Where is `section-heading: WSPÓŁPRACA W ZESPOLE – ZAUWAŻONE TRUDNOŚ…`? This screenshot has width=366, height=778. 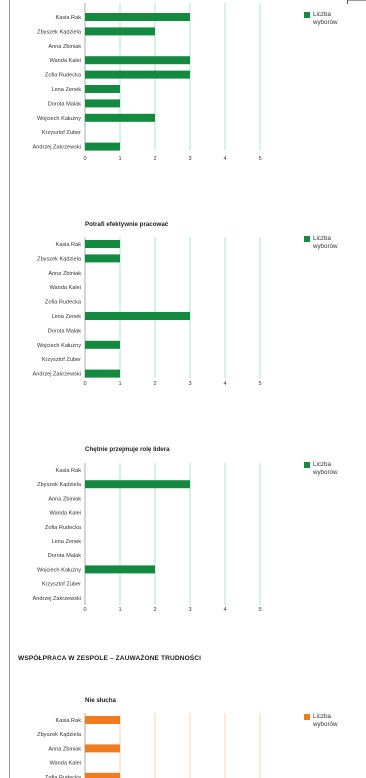 section-heading: WSPÓŁPRACA W ZESPOLE – ZAUWAŻONE TRUDNOŚ… is located at coordinates (110, 658).